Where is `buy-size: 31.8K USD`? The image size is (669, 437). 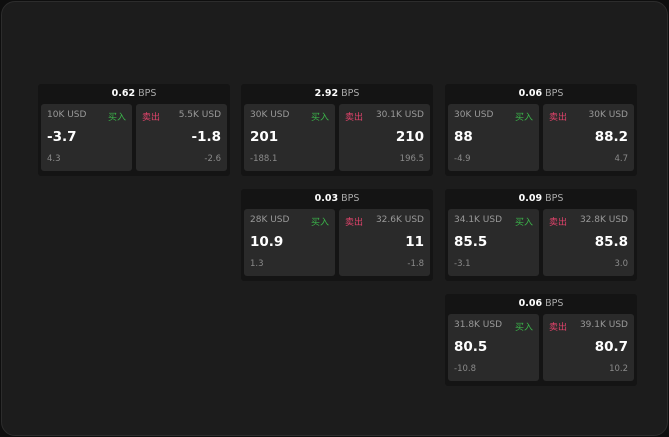 buy-size: 31.8K USD is located at coordinates (478, 325).